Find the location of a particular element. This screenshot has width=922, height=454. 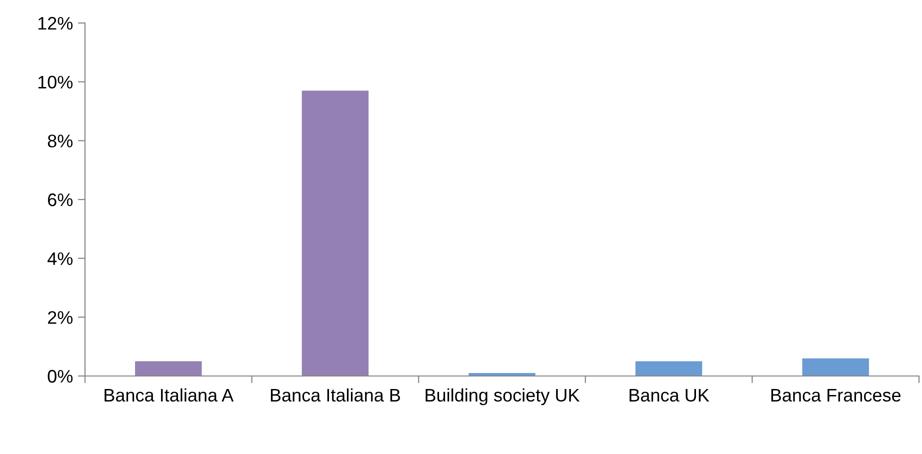

y-tick-label: 12% is located at coordinates (55, 23).